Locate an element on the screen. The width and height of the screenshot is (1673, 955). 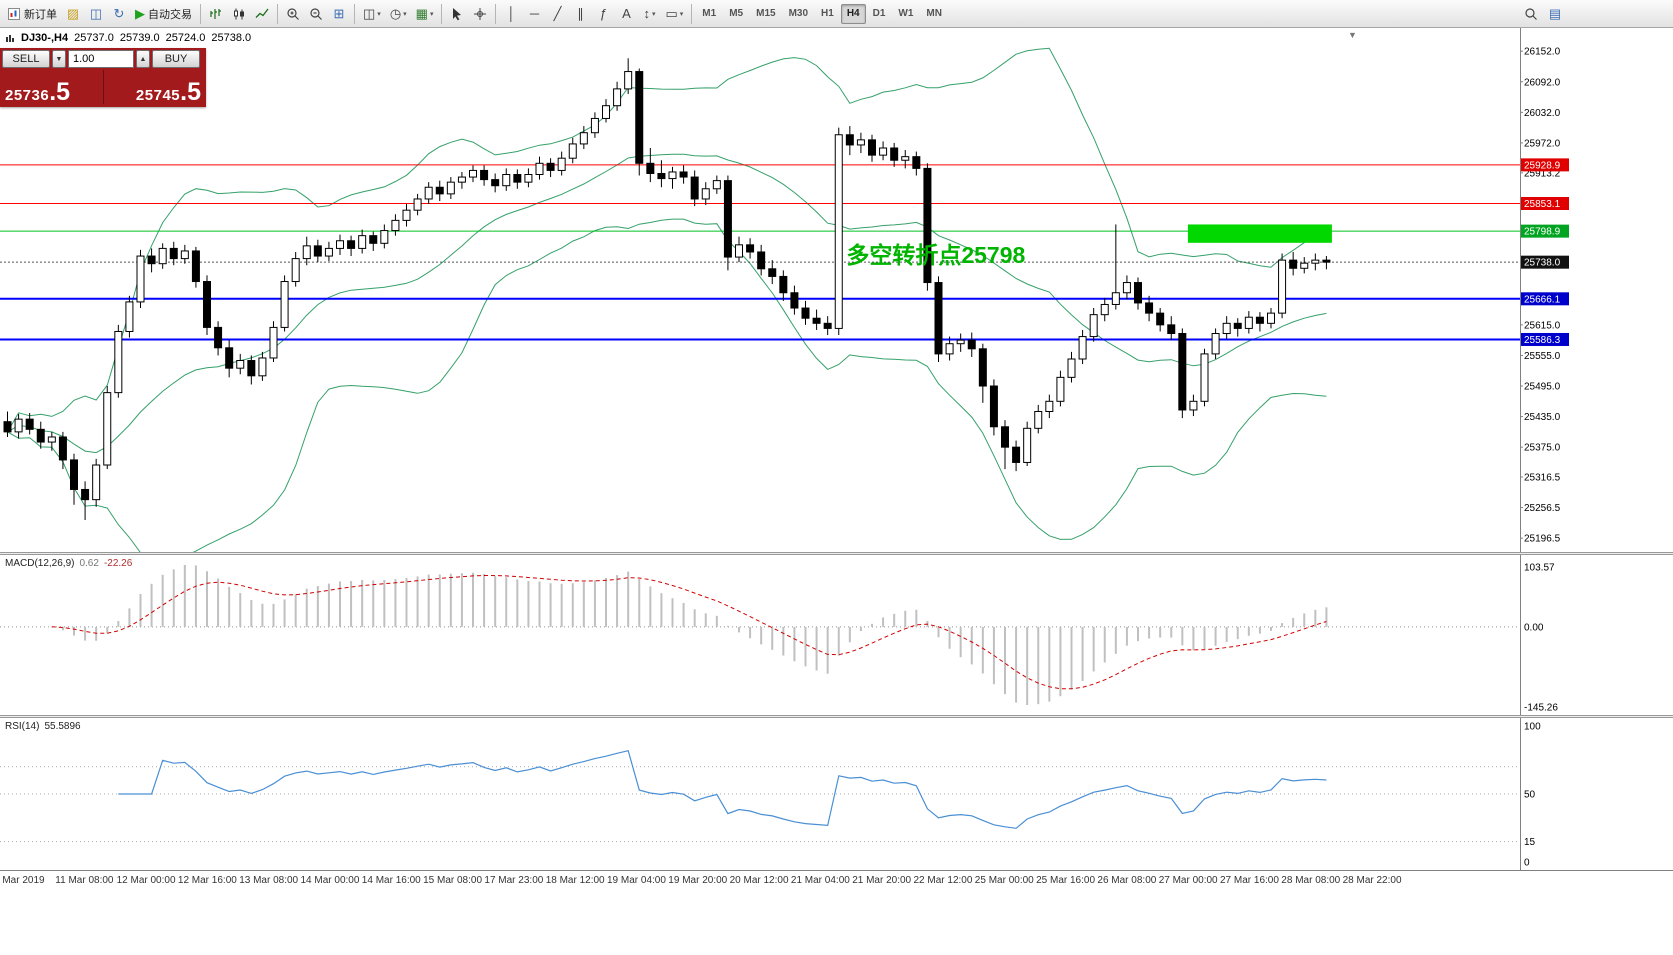
indicators-button: ▦ ▾ is located at coordinates (425, 14).